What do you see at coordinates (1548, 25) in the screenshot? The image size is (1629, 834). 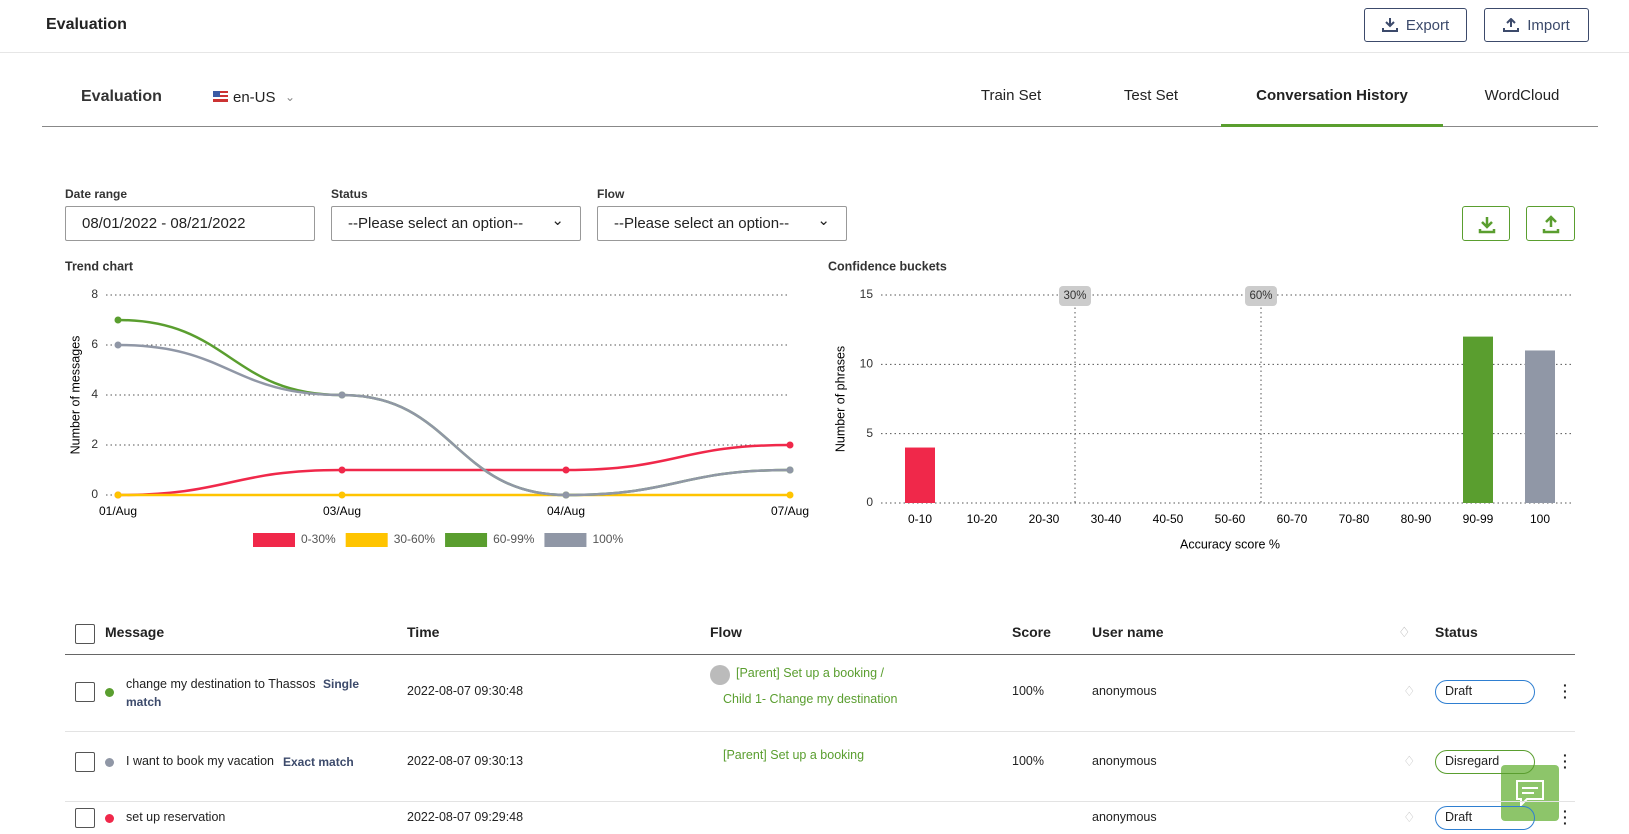 I see `button-label: Import` at bounding box center [1548, 25].